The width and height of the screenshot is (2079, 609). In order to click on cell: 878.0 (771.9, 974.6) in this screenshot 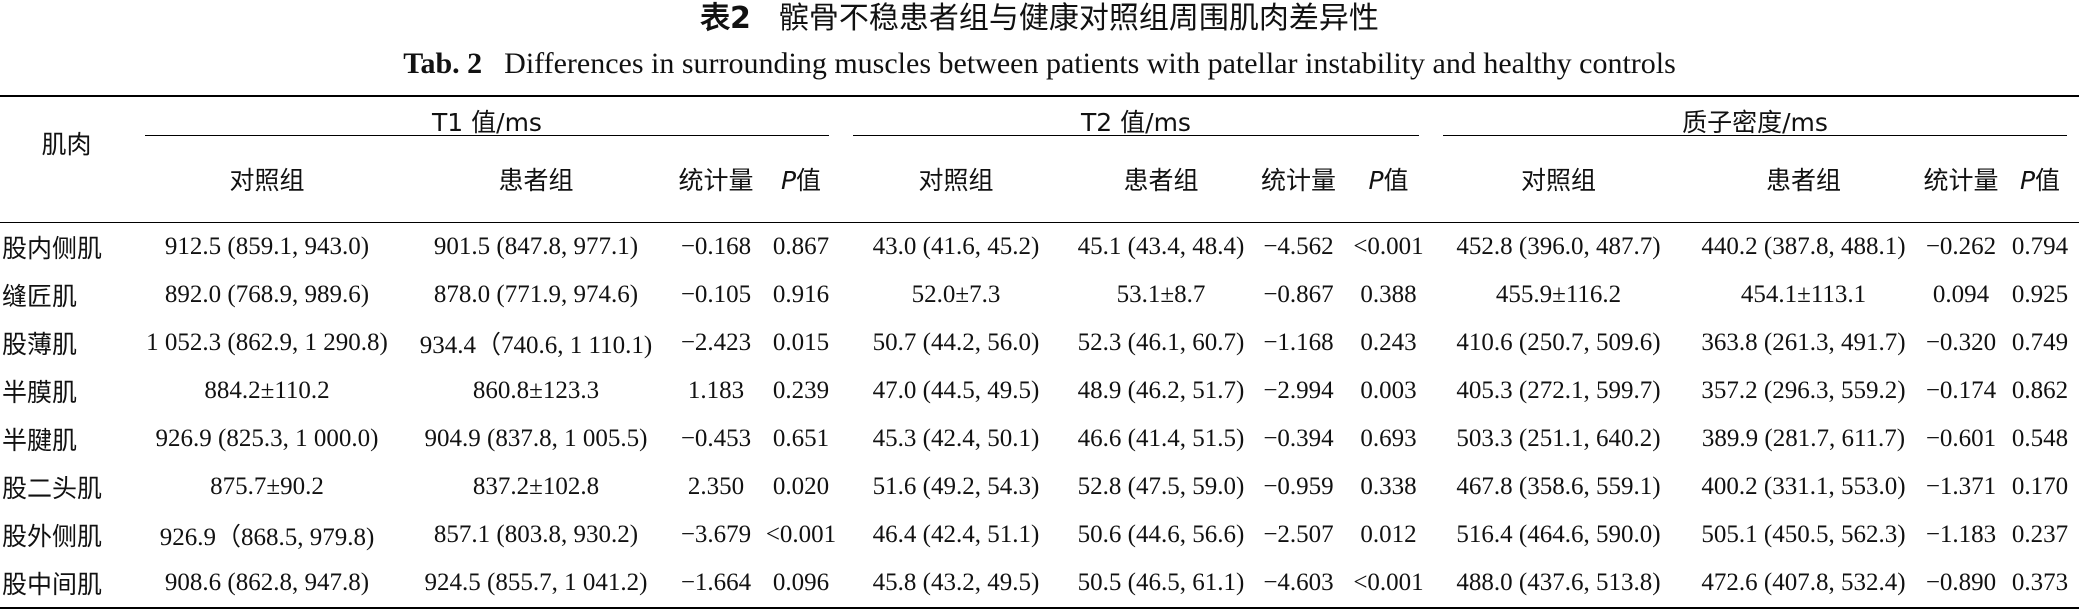, I will do `click(536, 294)`.